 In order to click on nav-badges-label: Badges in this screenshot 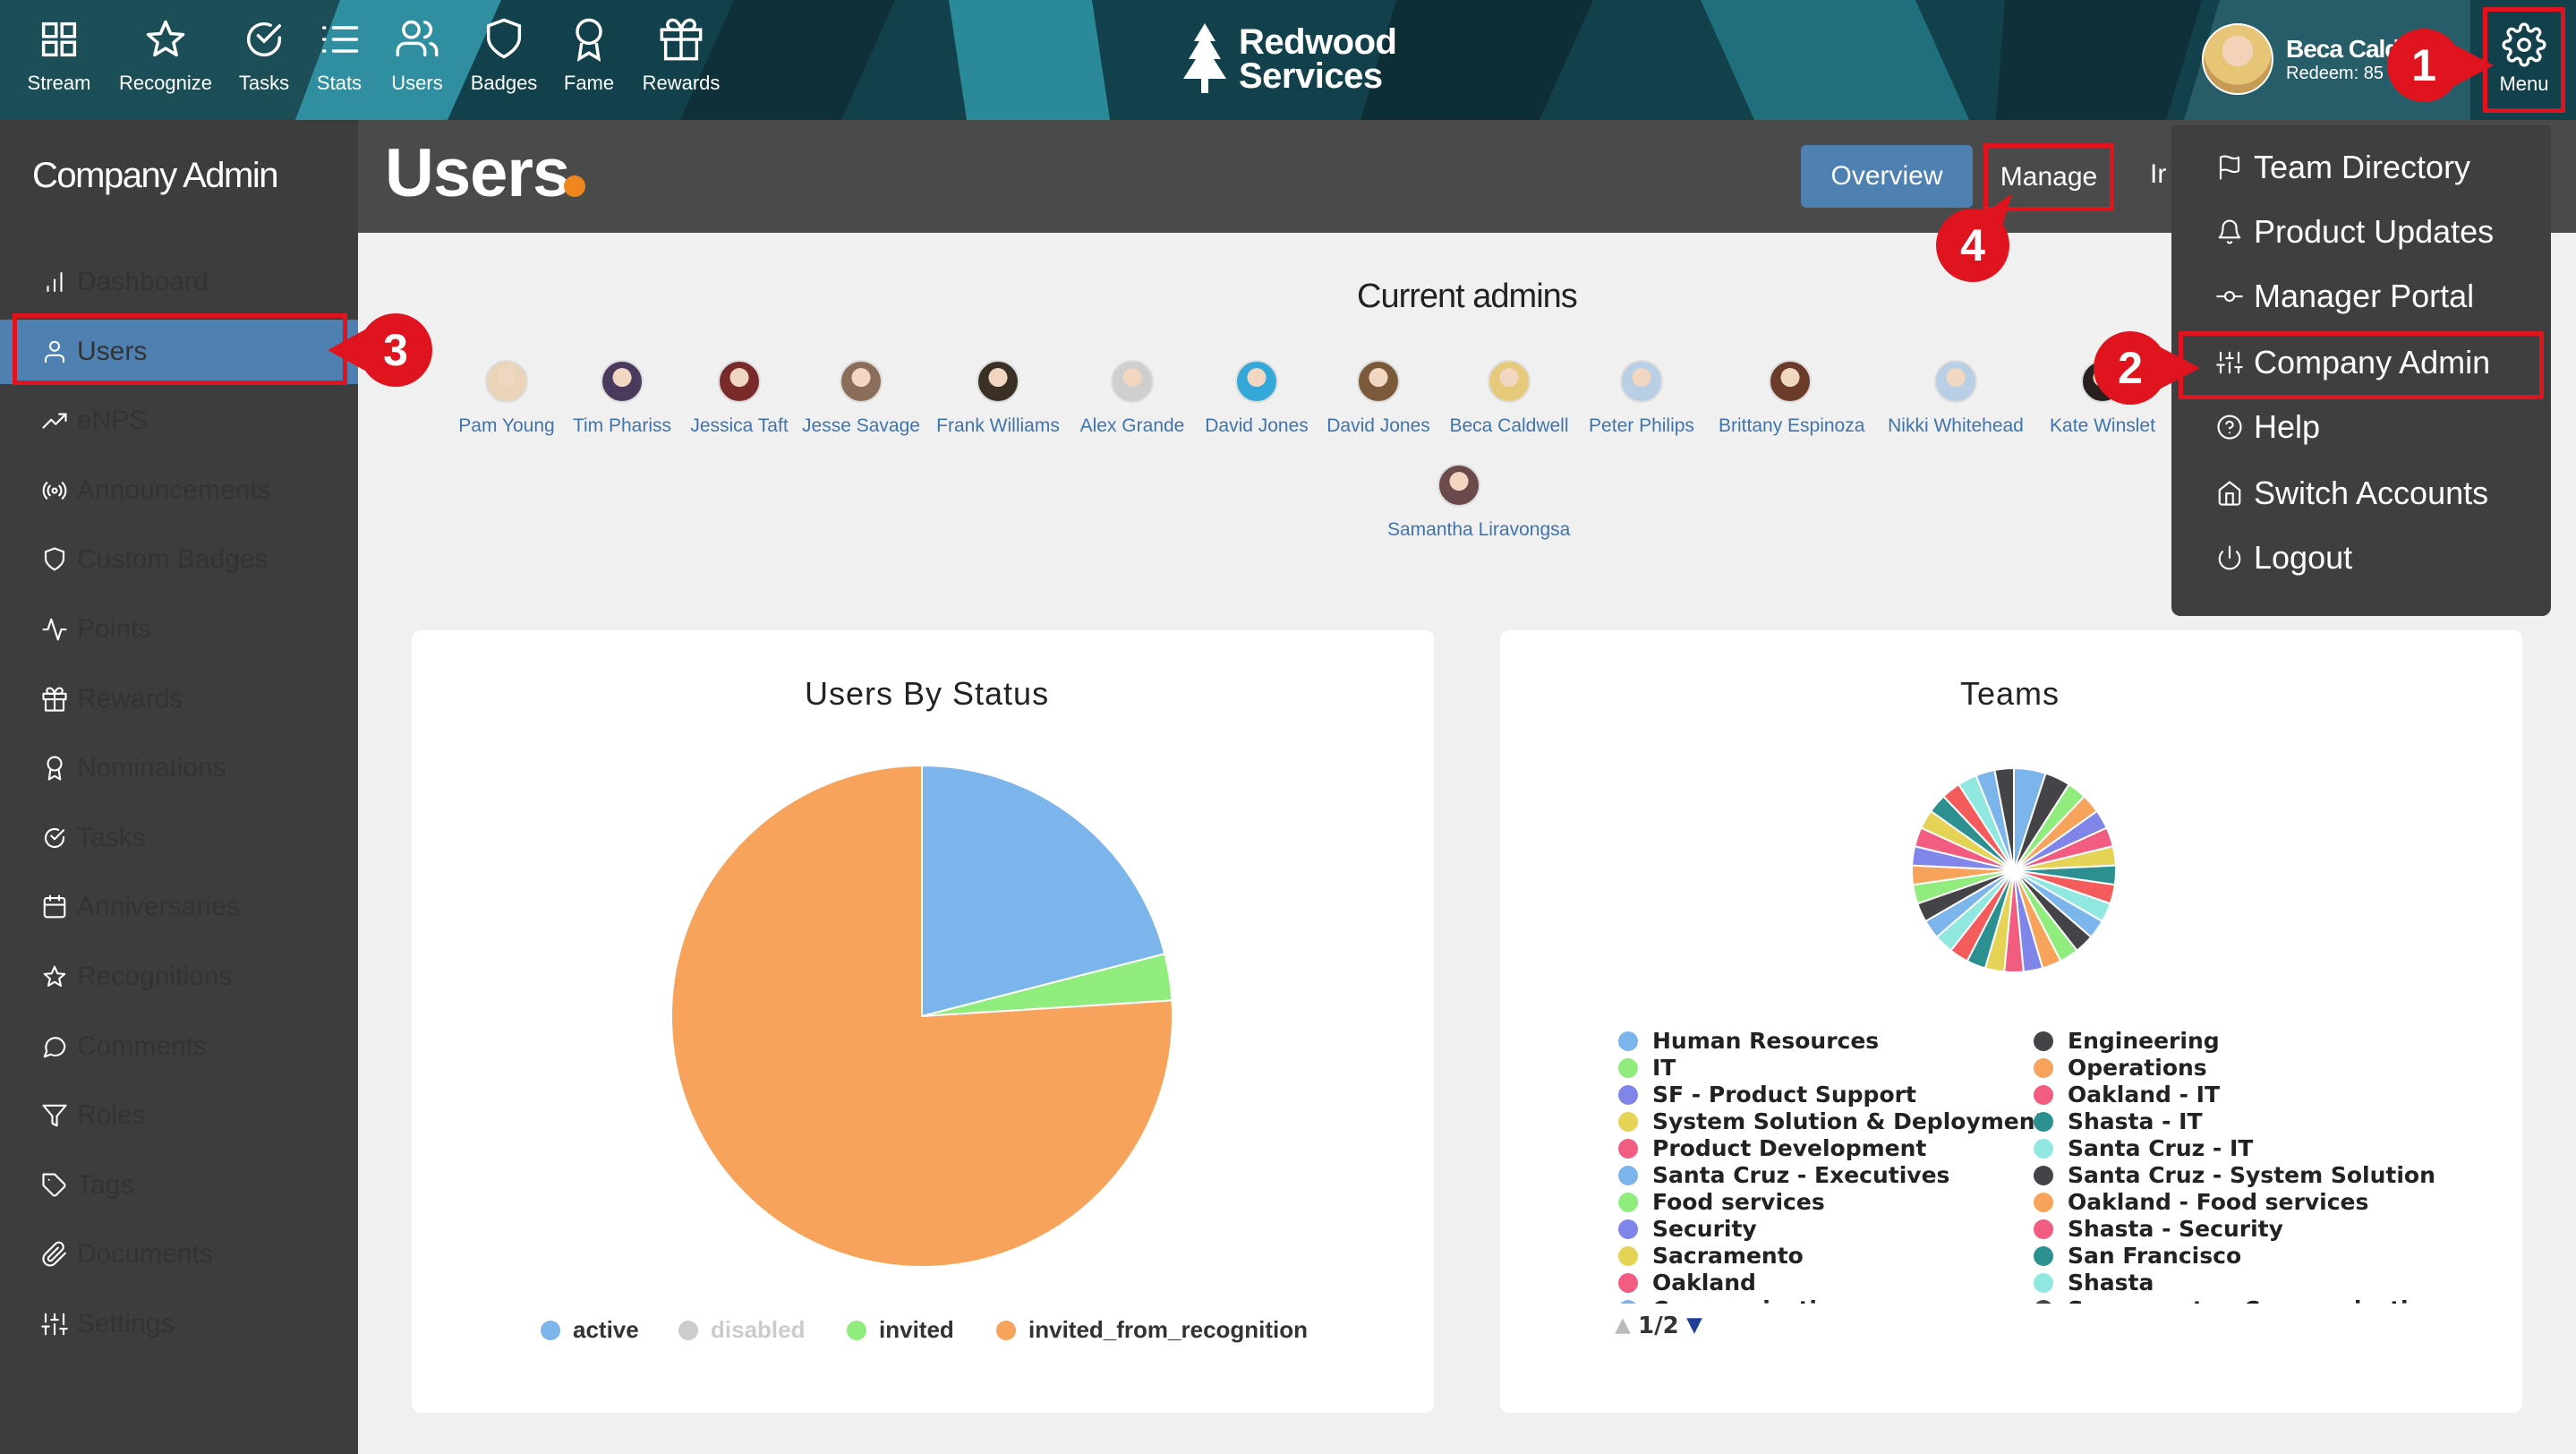, I will do `click(504, 83)`.